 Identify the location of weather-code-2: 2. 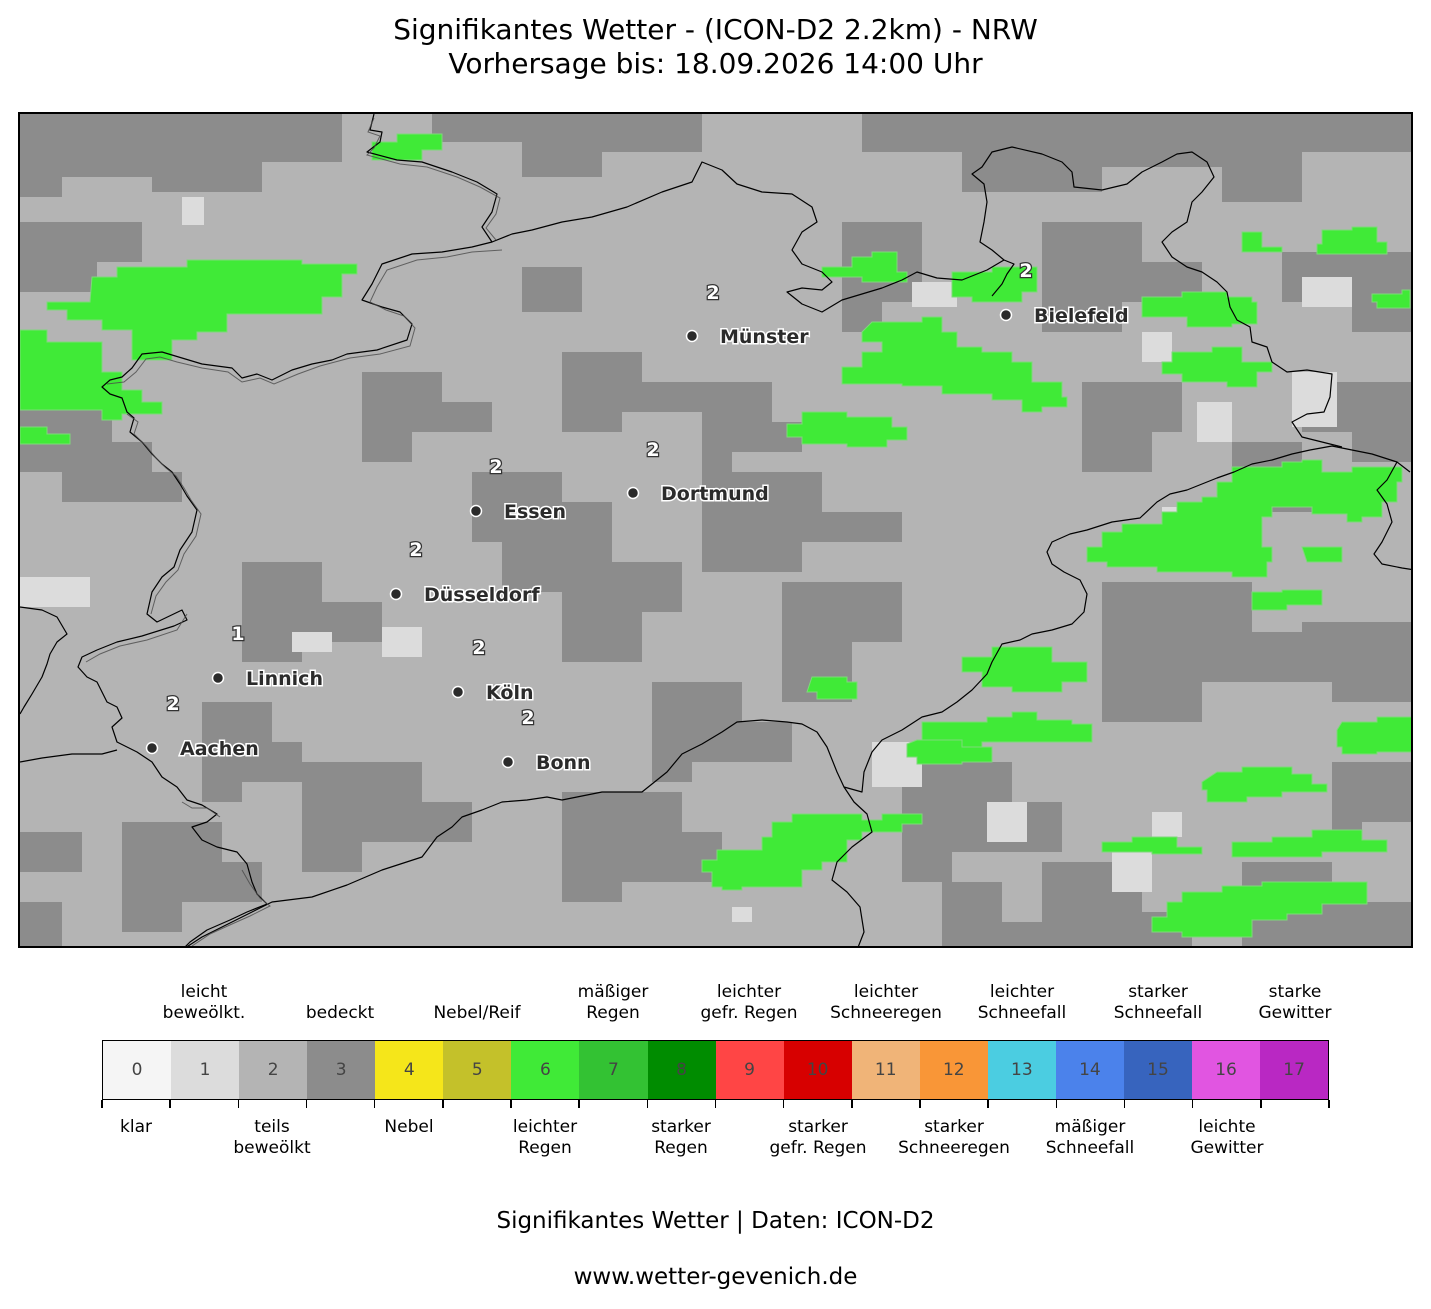
(652, 450).